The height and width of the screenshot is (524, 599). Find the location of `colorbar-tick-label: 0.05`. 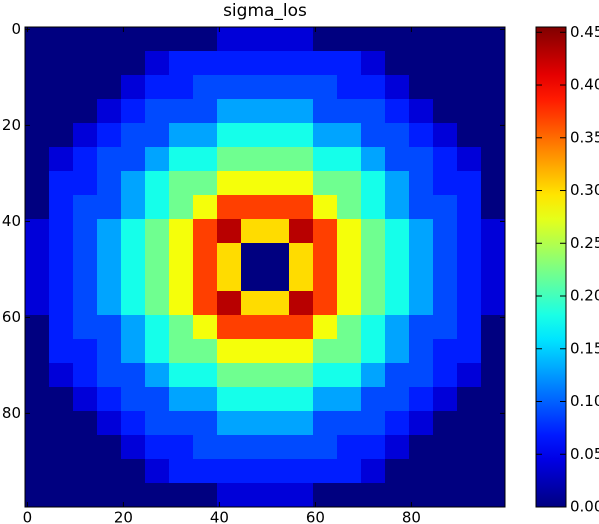

colorbar-tick-label: 0.05 is located at coordinates (584, 454).